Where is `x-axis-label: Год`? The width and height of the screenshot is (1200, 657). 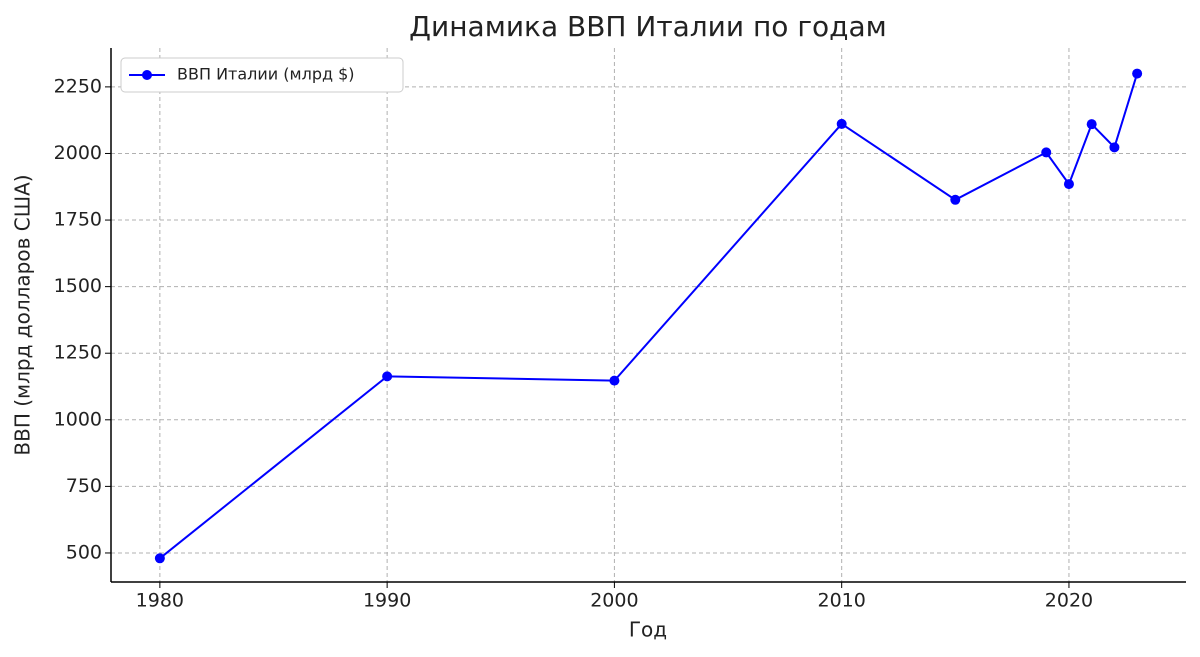
x-axis-label: Год is located at coordinates (648, 630).